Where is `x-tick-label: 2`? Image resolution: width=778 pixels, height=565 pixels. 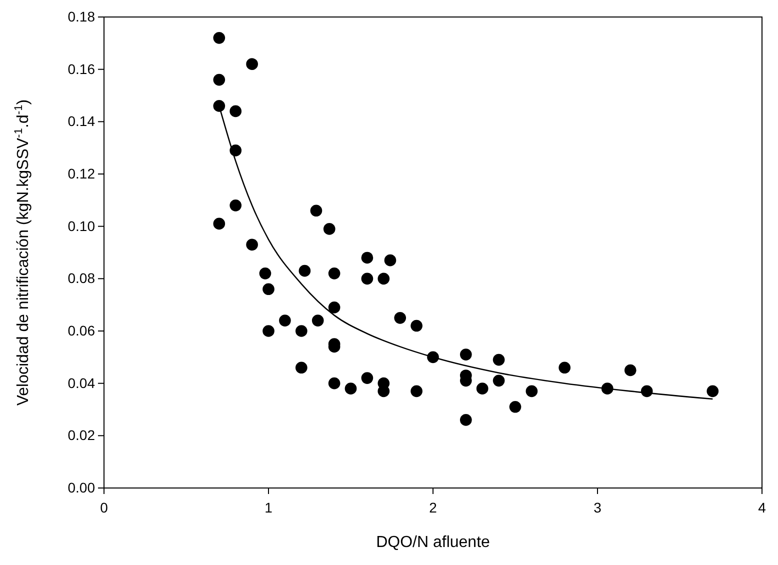 x-tick-label: 2 is located at coordinates (433, 507).